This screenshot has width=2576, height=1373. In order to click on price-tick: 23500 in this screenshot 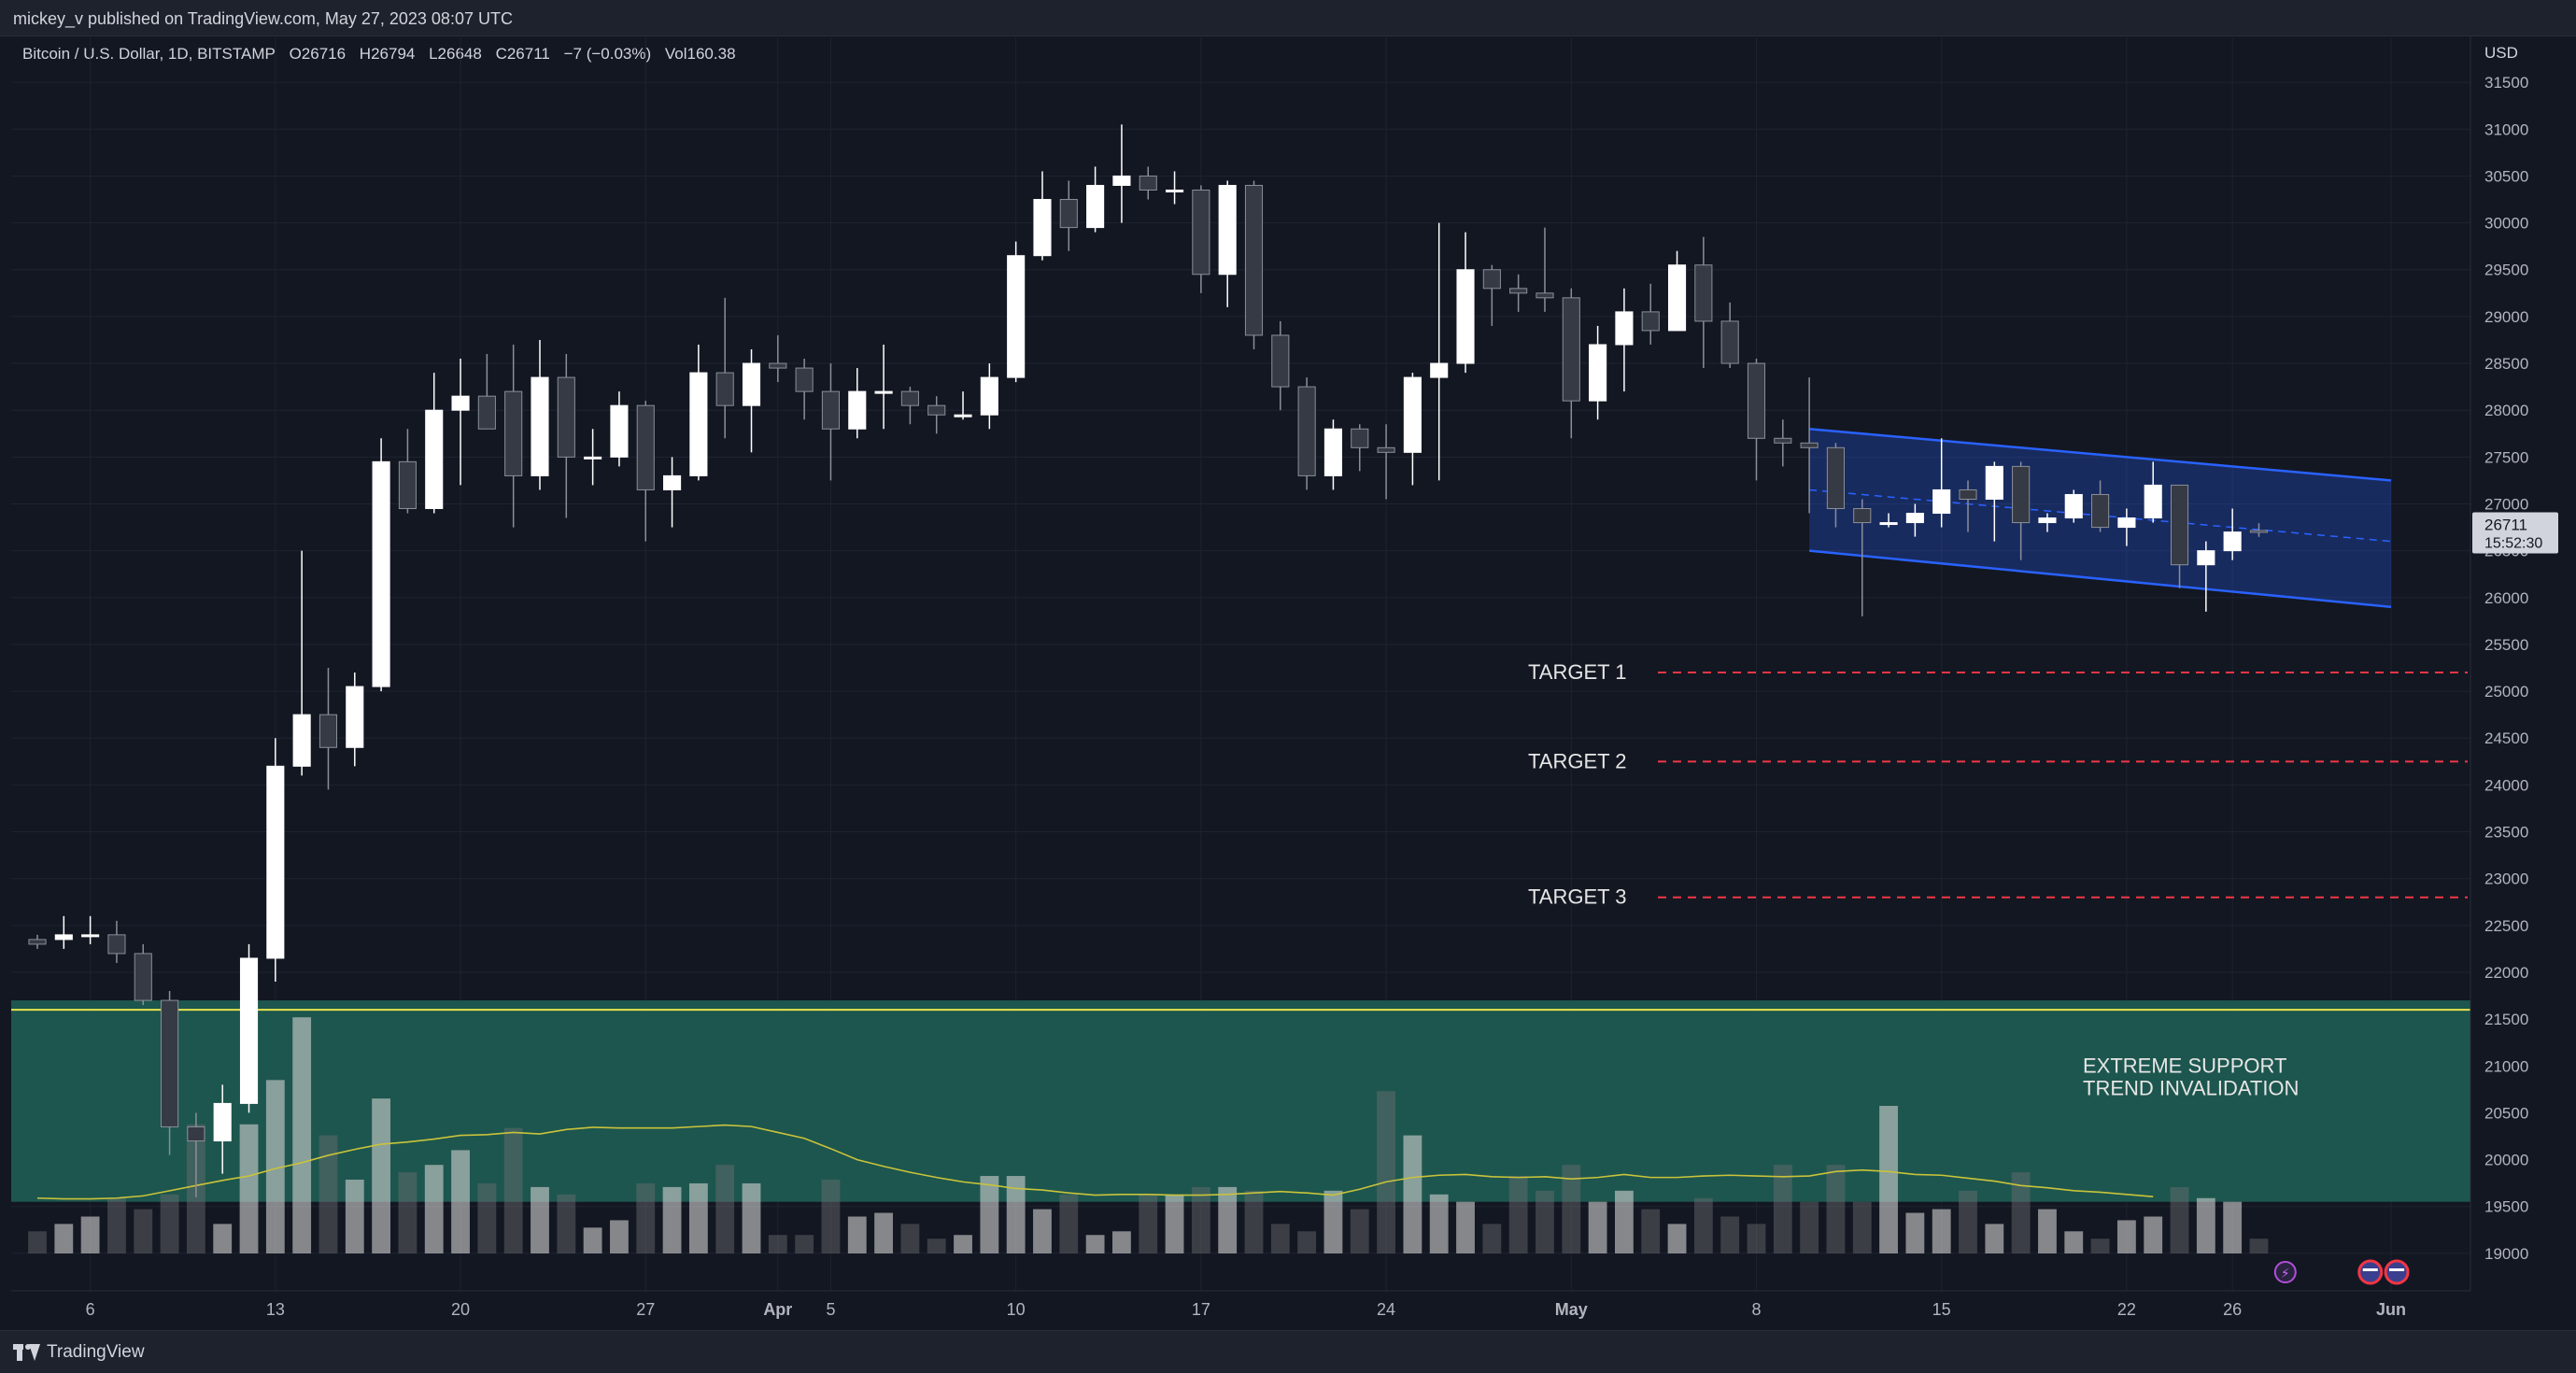, I will do `click(2506, 833)`.